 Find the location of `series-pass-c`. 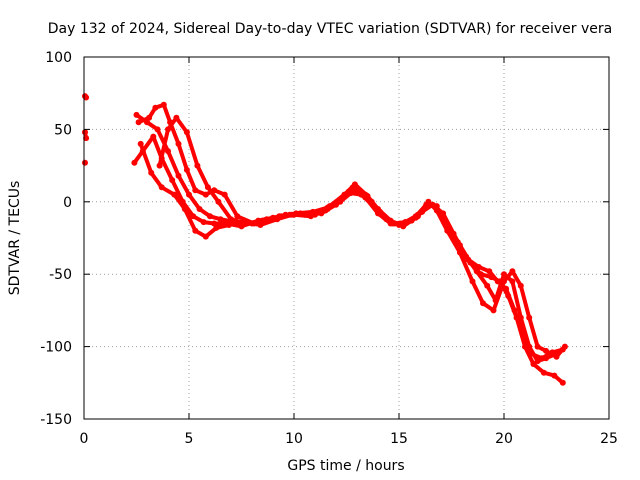

series-pass-c is located at coordinates (85, 162).